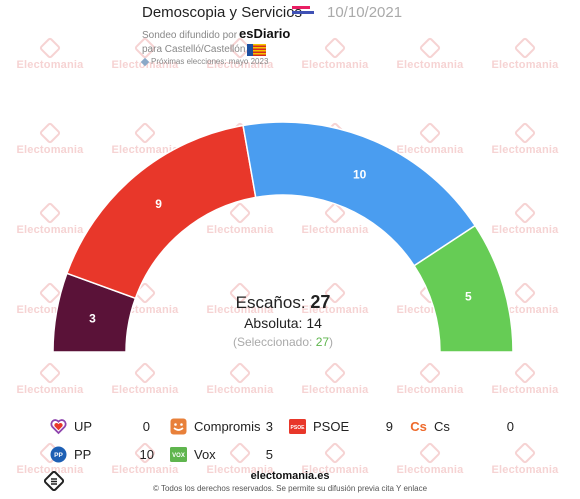  What do you see at coordinates (92, 318) in the screenshot?
I see `hemicycle-segment-label-0: 3` at bounding box center [92, 318].